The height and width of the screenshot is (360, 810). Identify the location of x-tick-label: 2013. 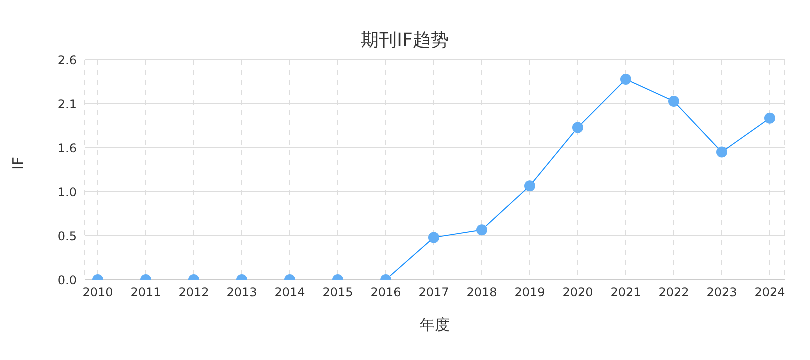
(242, 293).